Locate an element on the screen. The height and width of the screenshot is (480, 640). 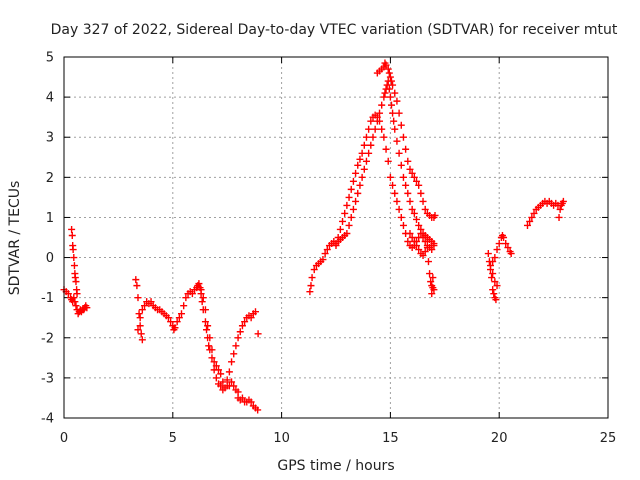
y-tick-label: -4 is located at coordinates (47, 419).